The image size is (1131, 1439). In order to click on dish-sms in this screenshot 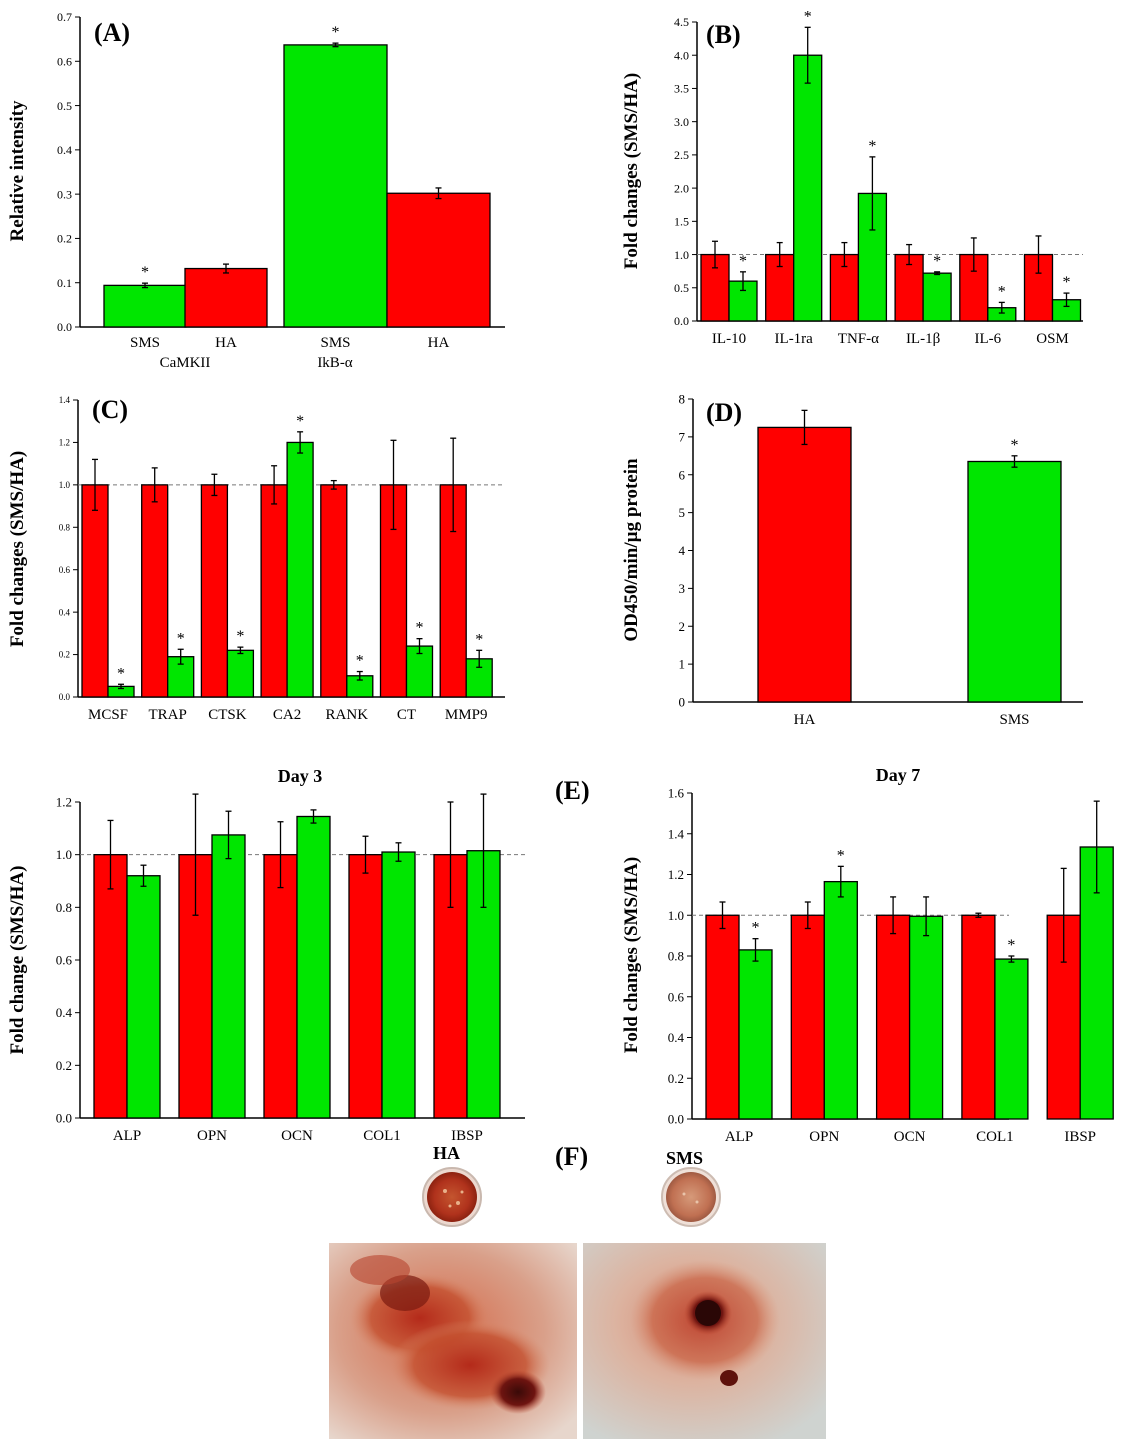, I will do `click(691, 1197)`.